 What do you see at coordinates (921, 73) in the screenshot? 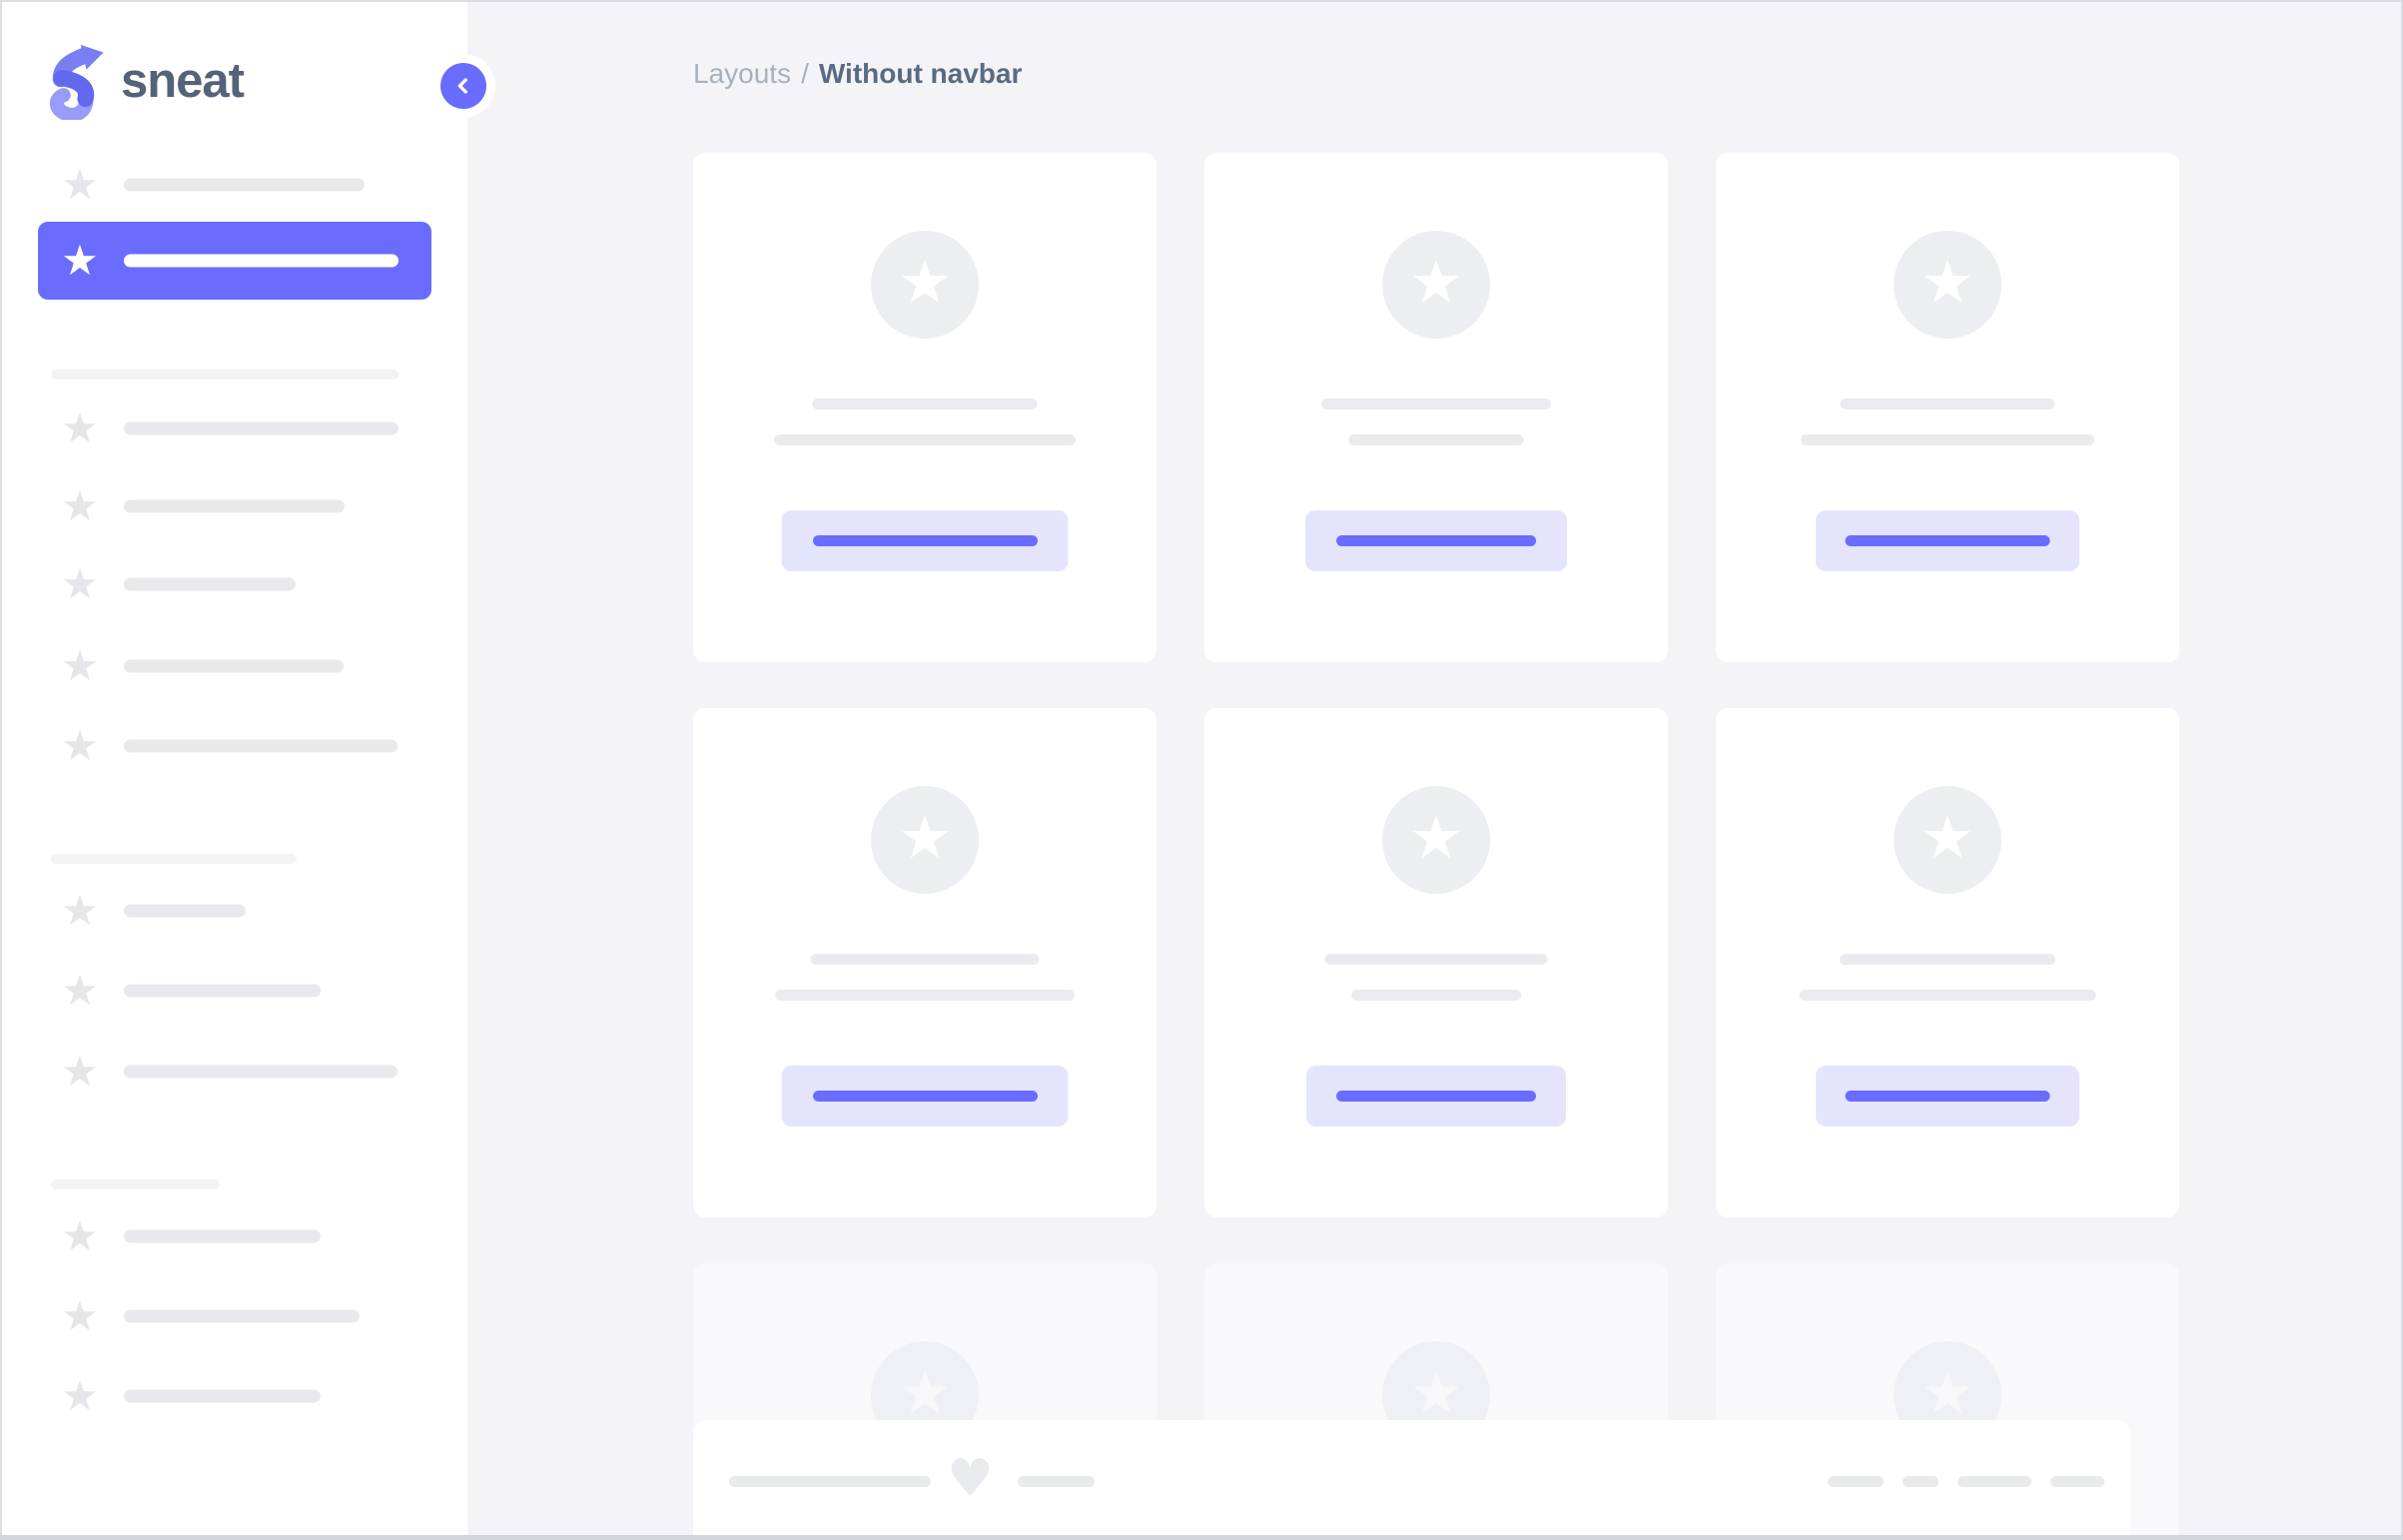
I see `breadcrumb-current-page: Without navbar` at bounding box center [921, 73].